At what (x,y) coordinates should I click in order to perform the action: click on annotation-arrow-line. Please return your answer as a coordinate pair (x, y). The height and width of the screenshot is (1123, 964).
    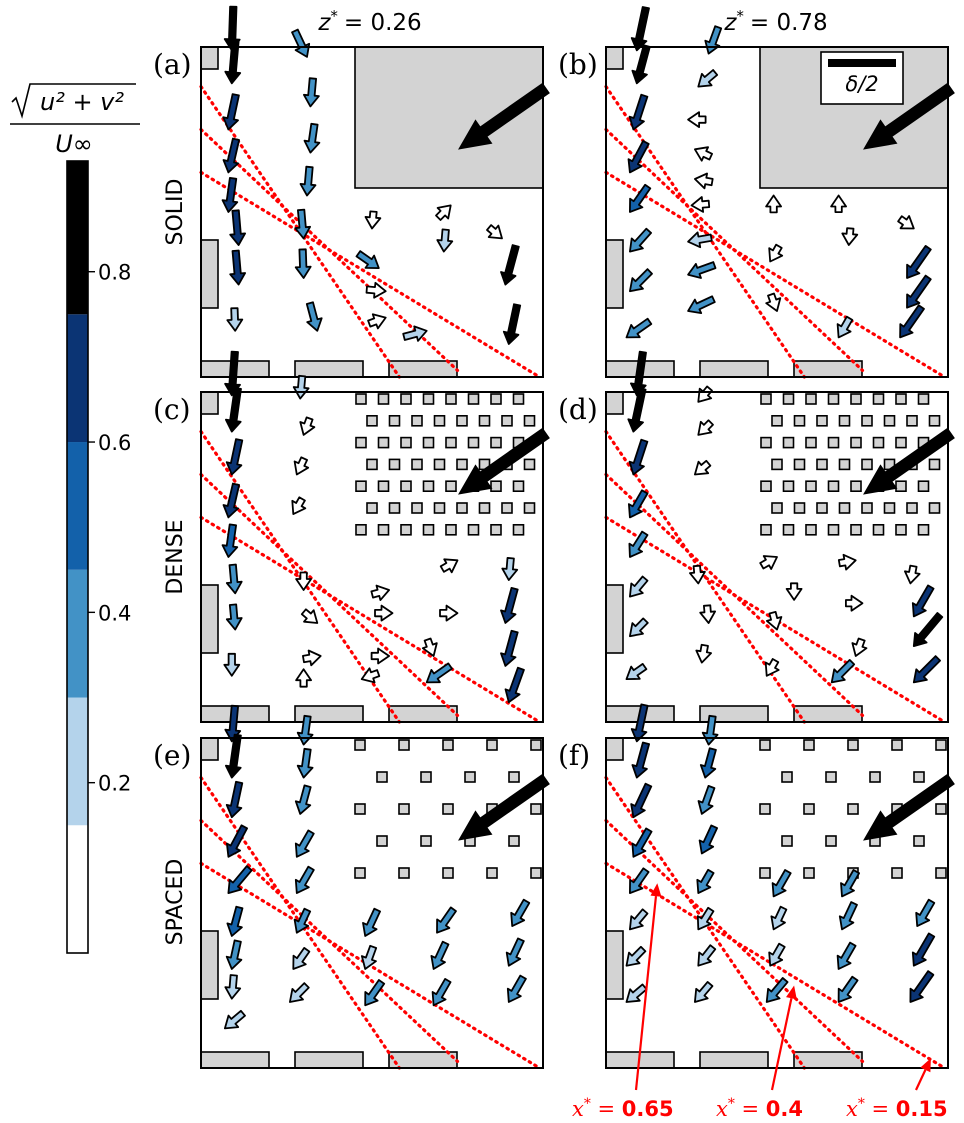
    Looking at the image, I should click on (781, 1044).